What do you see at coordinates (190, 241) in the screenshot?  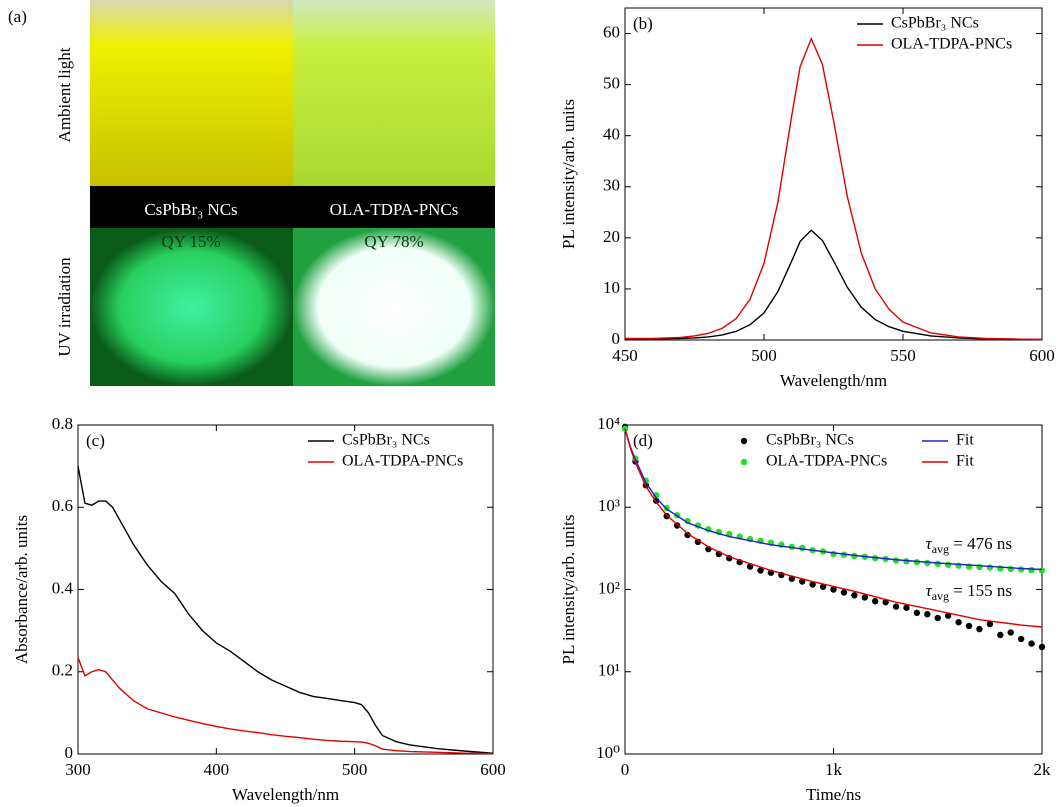 I see `quantum-yield: QY 15%` at bounding box center [190, 241].